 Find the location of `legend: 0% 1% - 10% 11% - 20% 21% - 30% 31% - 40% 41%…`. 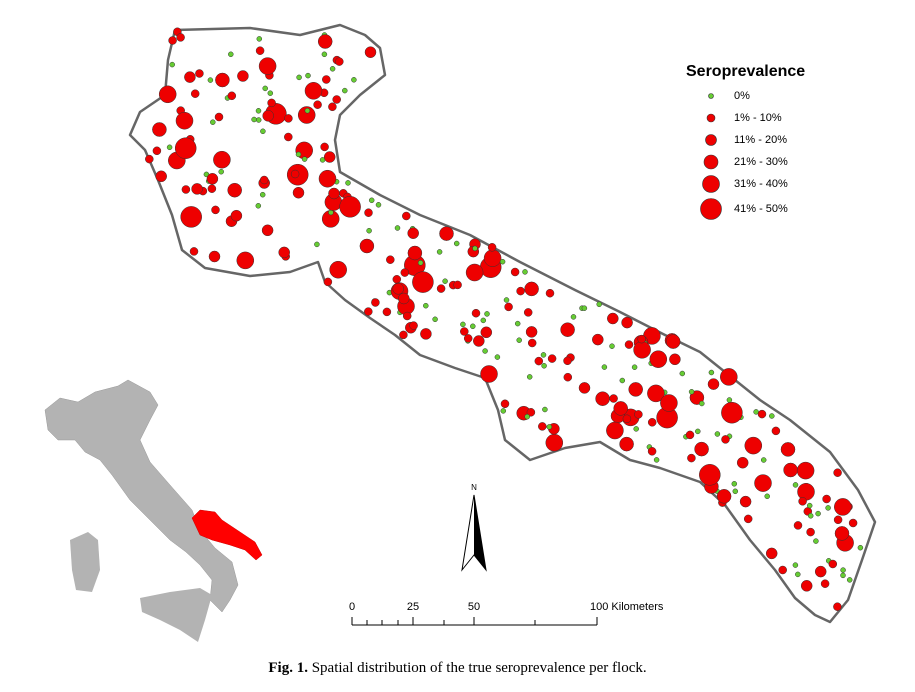

legend: 0% 1% - 10% 11% - 20% 21% - 30% 31% - 40% 41%… is located at coordinates (744, 155).